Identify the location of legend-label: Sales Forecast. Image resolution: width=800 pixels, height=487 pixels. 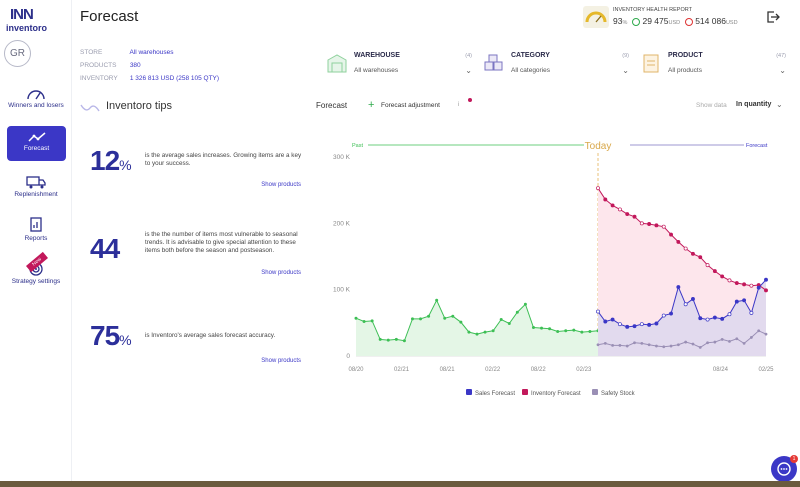
(495, 394).